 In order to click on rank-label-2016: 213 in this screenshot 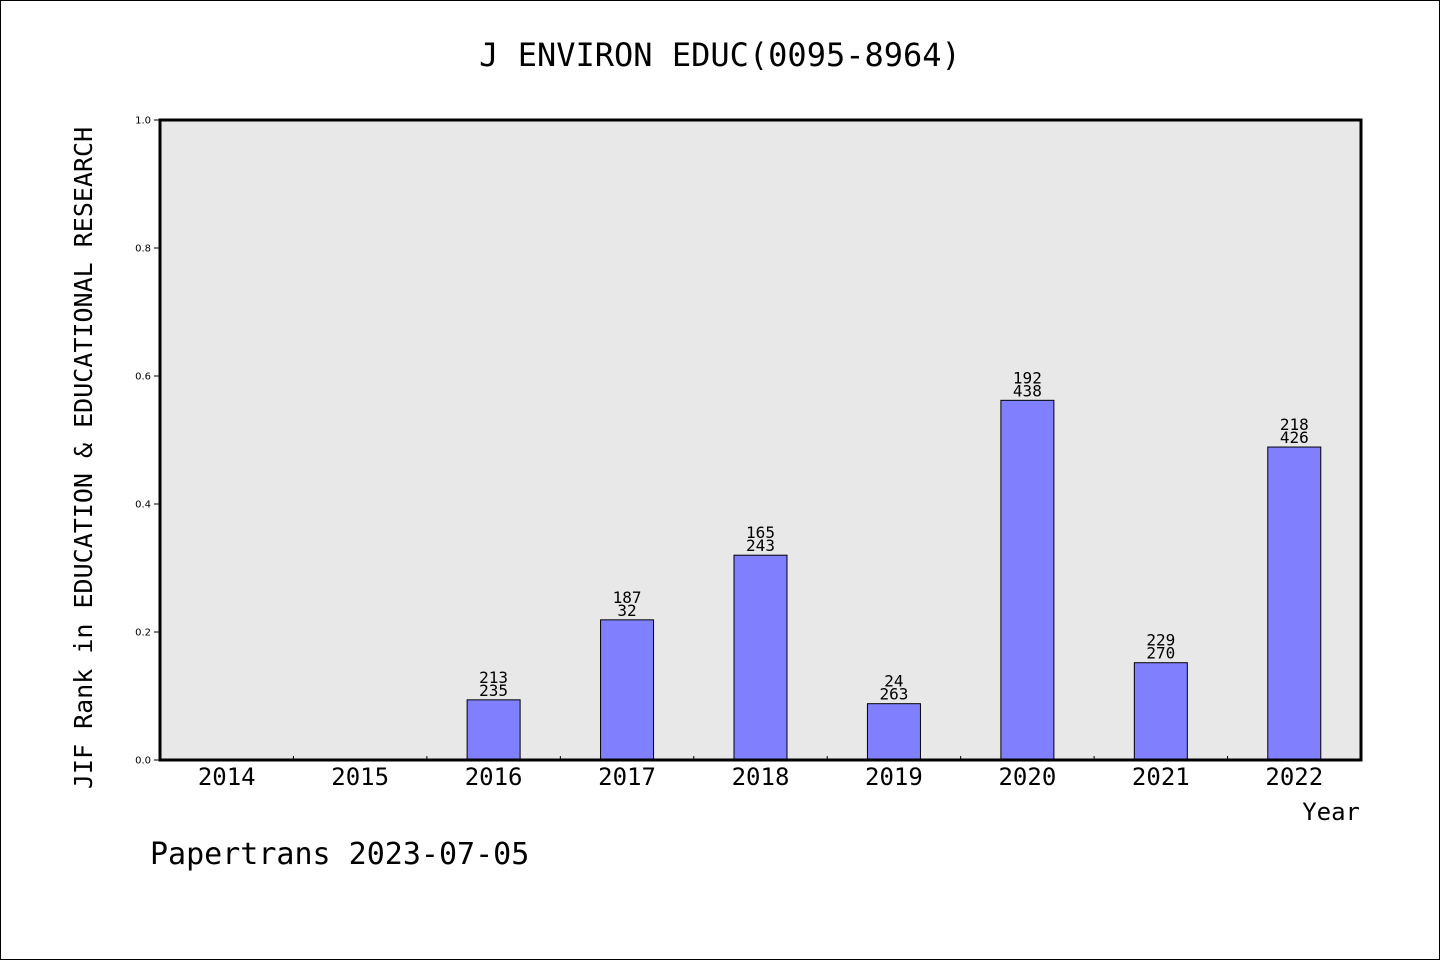, I will do `click(493, 677)`.